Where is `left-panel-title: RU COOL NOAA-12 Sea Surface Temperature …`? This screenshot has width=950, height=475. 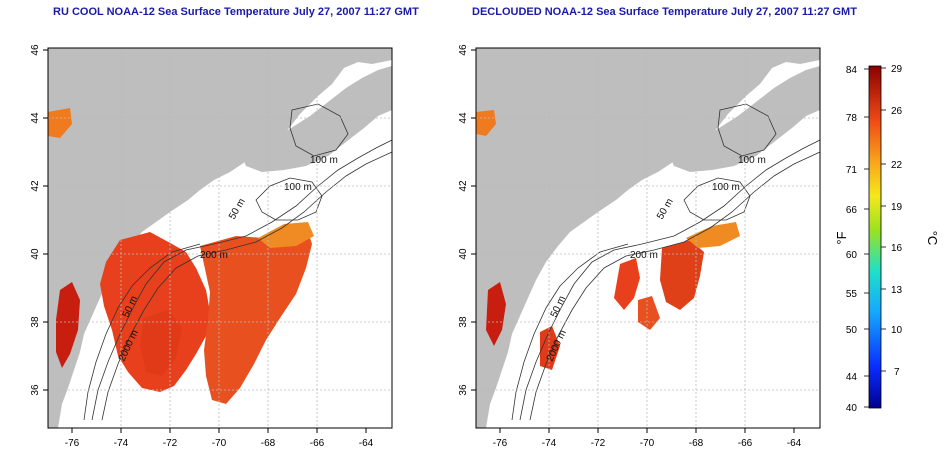 left-panel-title: RU COOL NOAA-12 Sea Surface Temperature … is located at coordinates (236, 12).